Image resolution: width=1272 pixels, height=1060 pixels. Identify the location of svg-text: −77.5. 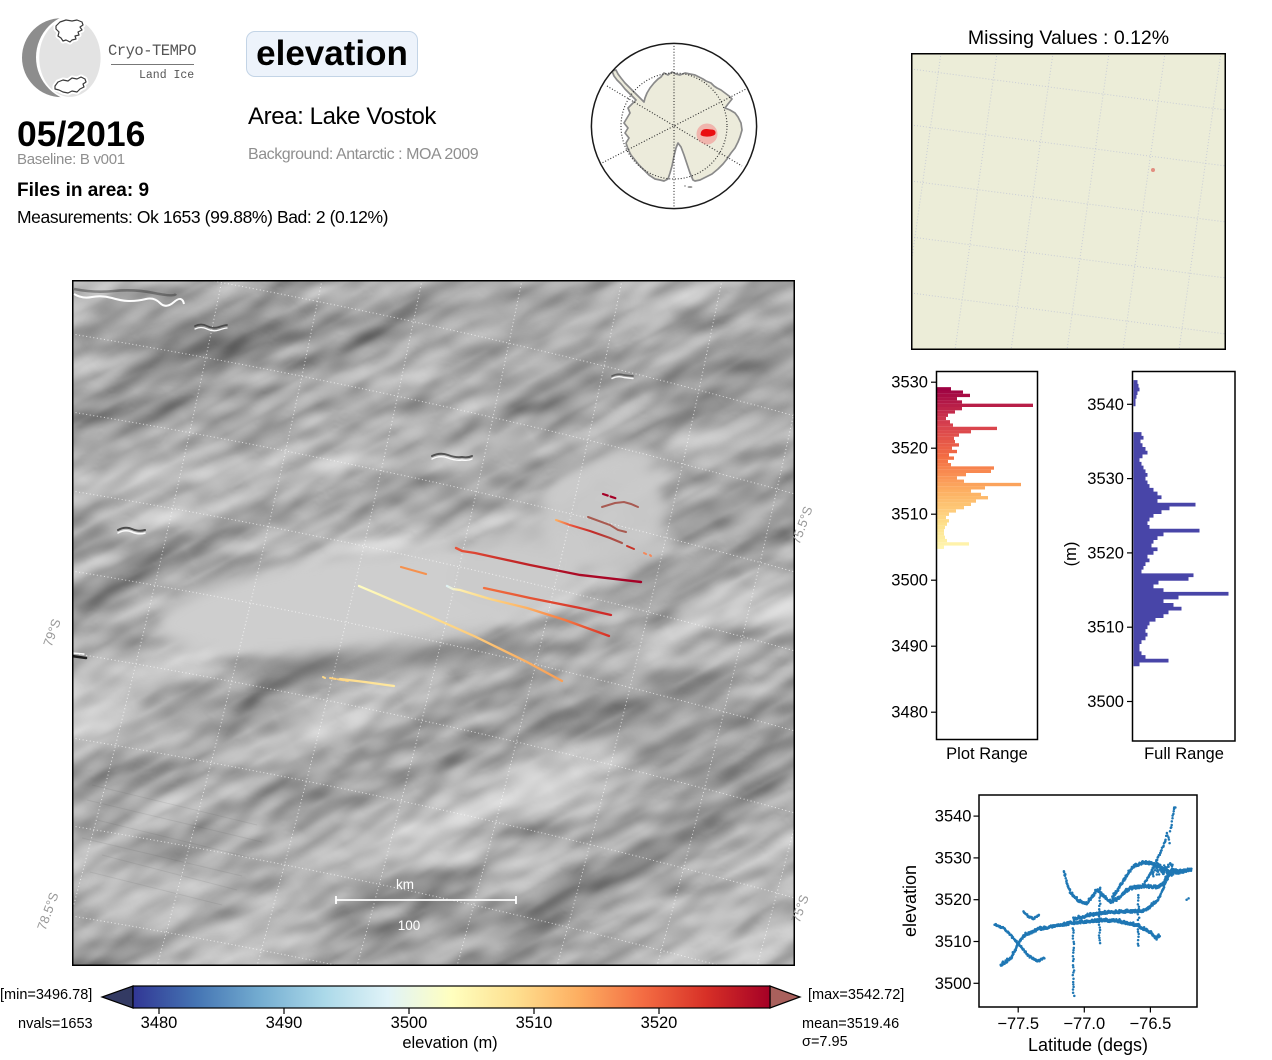
(1018, 1024).